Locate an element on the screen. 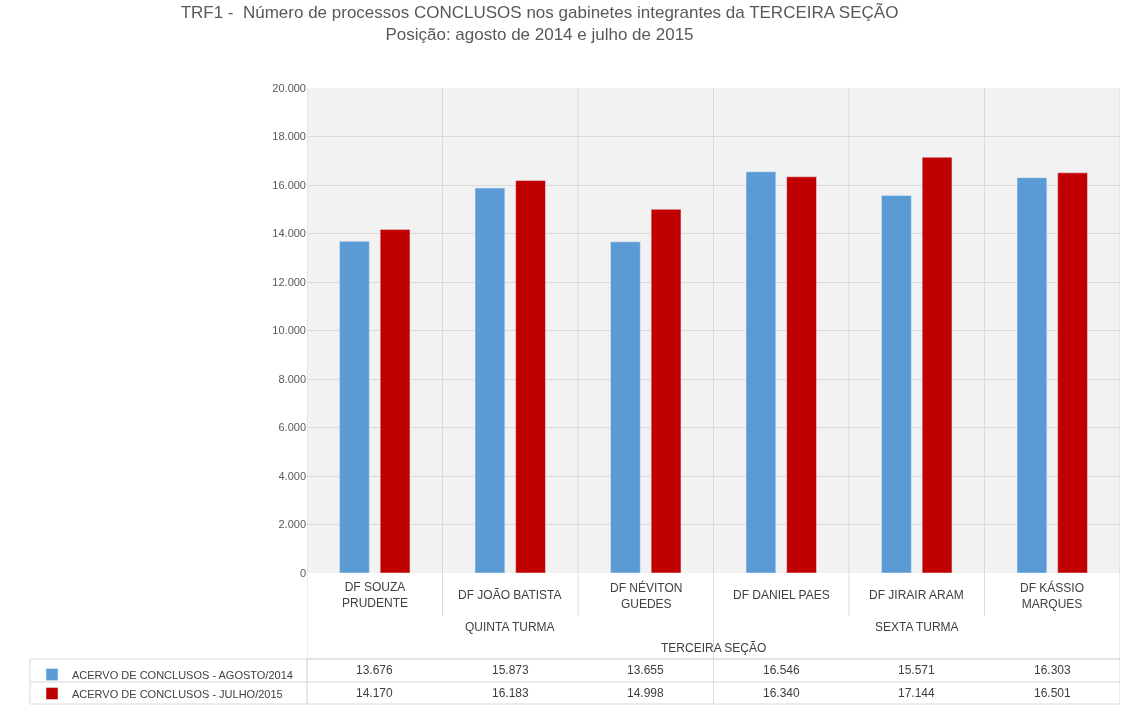 Image resolution: width=1124 pixels, height=706 pixels. y-tick-label: 16.000 is located at coordinates (289, 184).